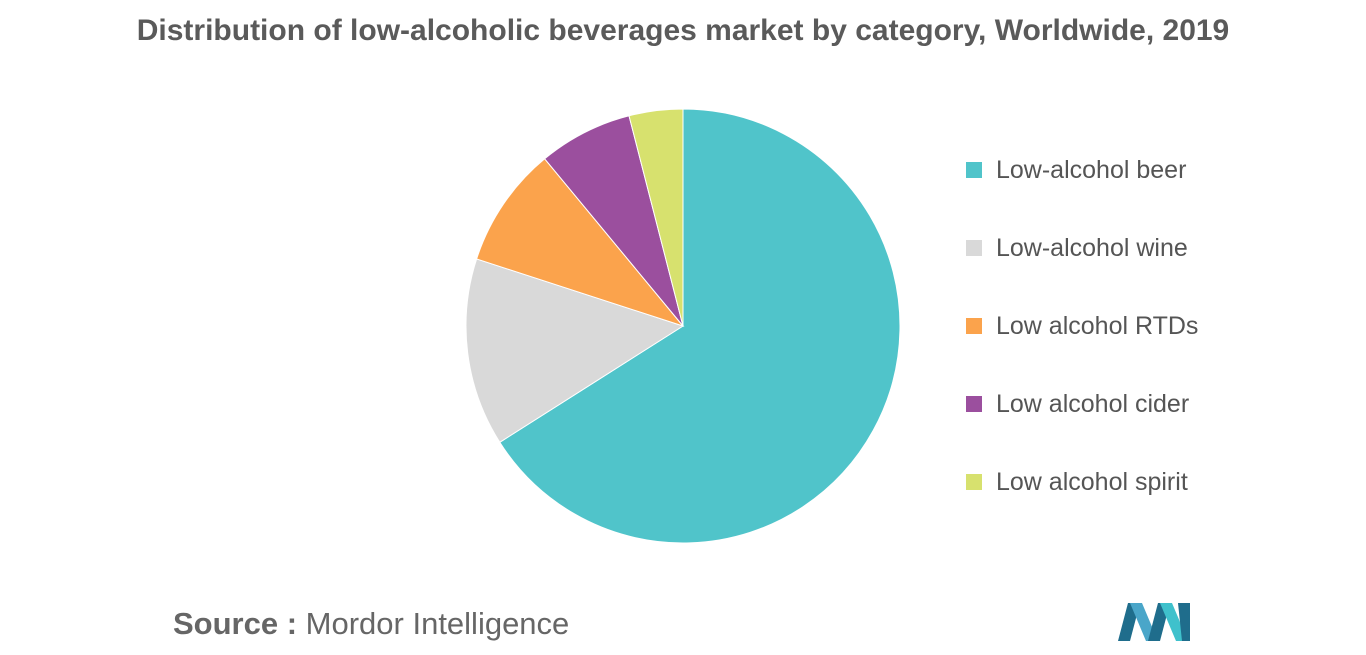  What do you see at coordinates (656, 217) in the screenshot?
I see `pie-slice-low-alcohol-spirit` at bounding box center [656, 217].